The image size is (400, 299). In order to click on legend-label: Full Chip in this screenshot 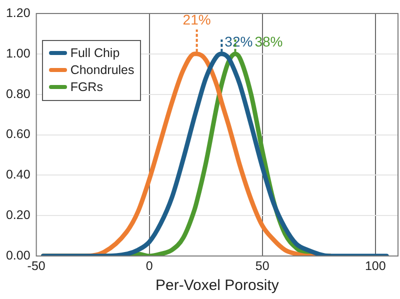, I will do `click(95, 53)`.